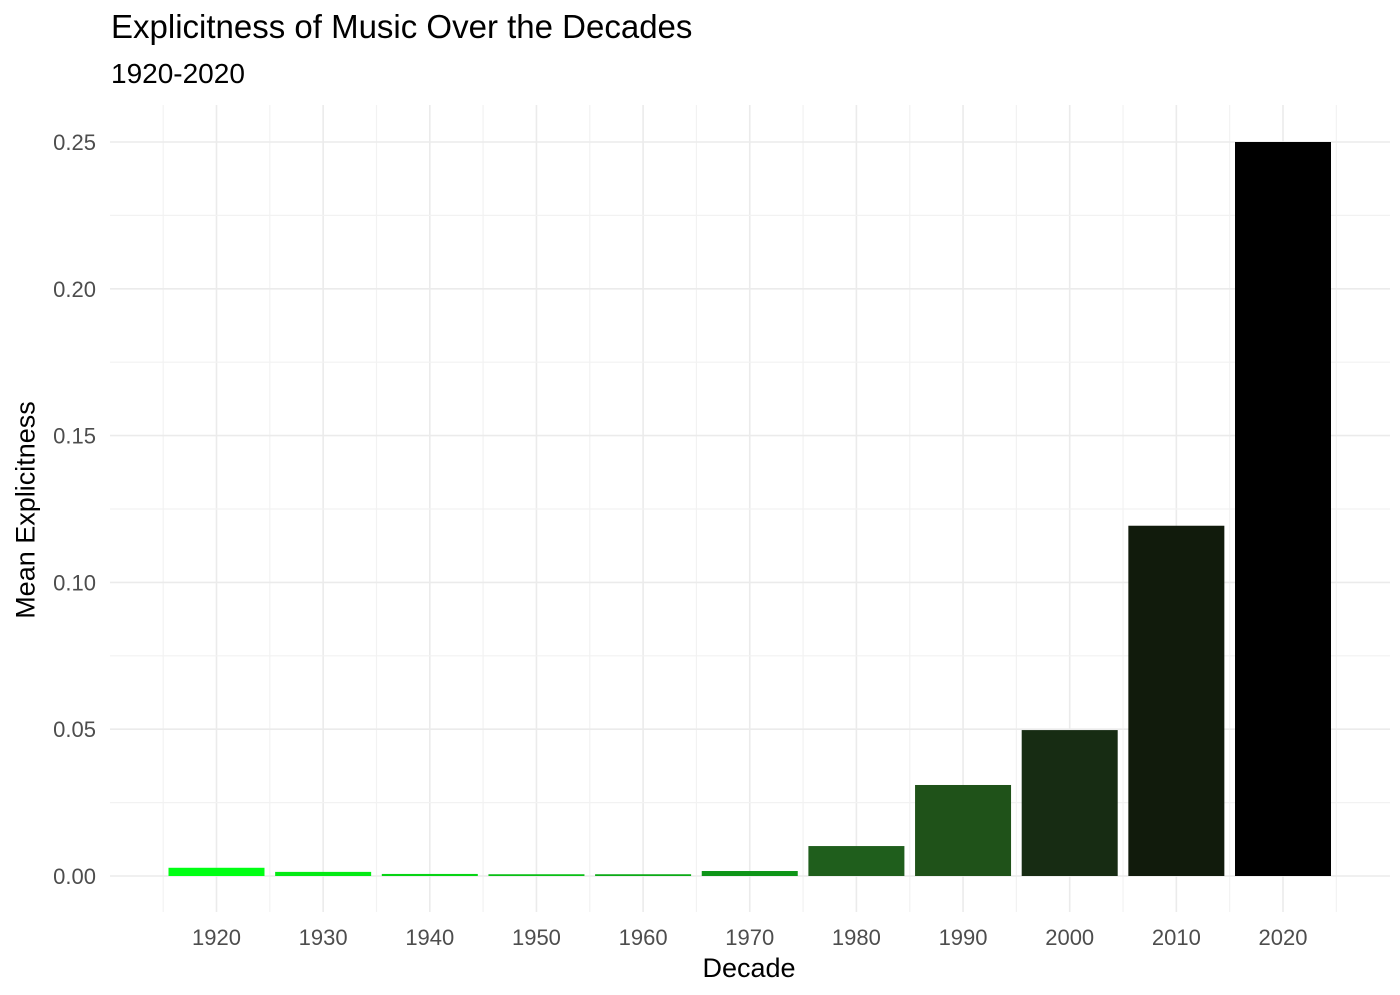 Image resolution: width=1400 pixels, height=995 pixels. I want to click on bar-1990, so click(963, 830).